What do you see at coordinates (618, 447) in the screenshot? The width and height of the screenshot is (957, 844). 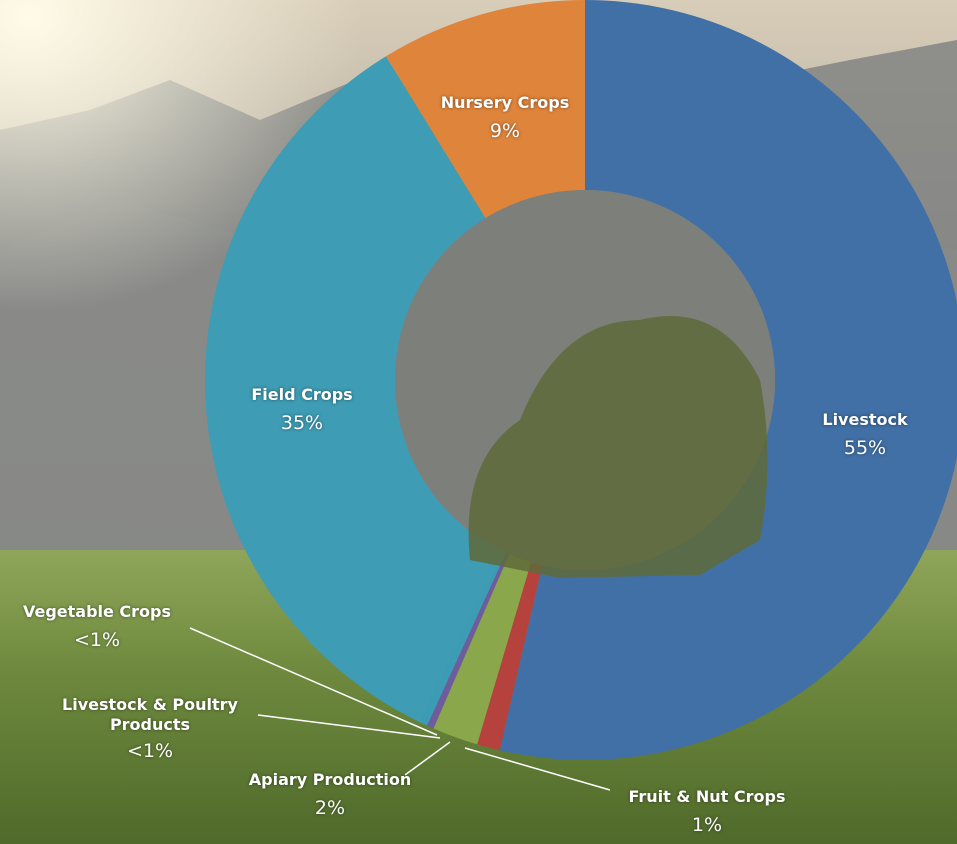 I see `hole-trees` at bounding box center [618, 447].